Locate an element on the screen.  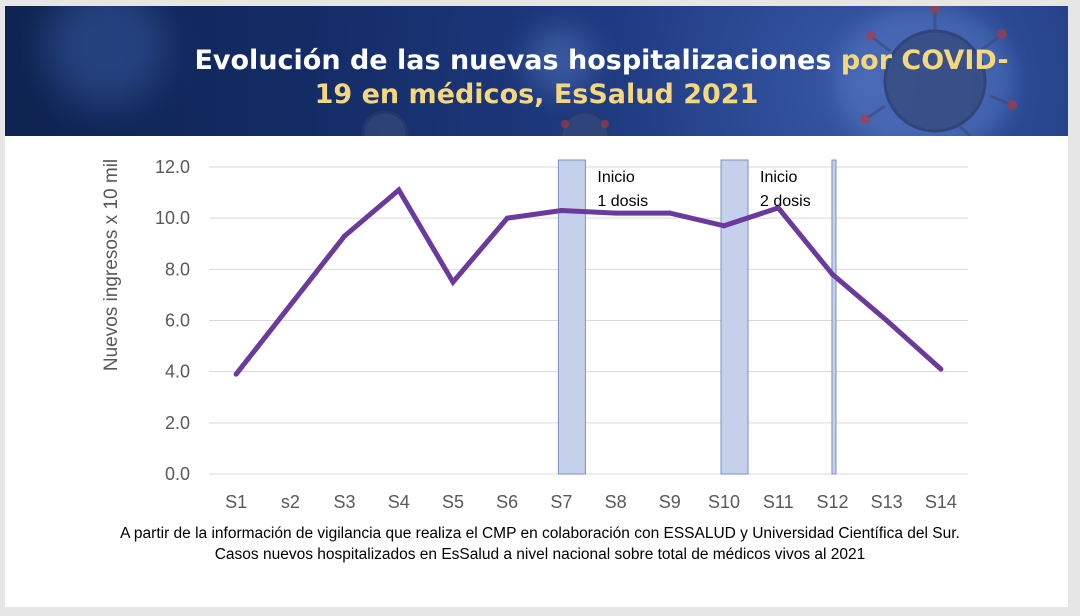
y-tick-label: 2.0 is located at coordinates (177, 423).